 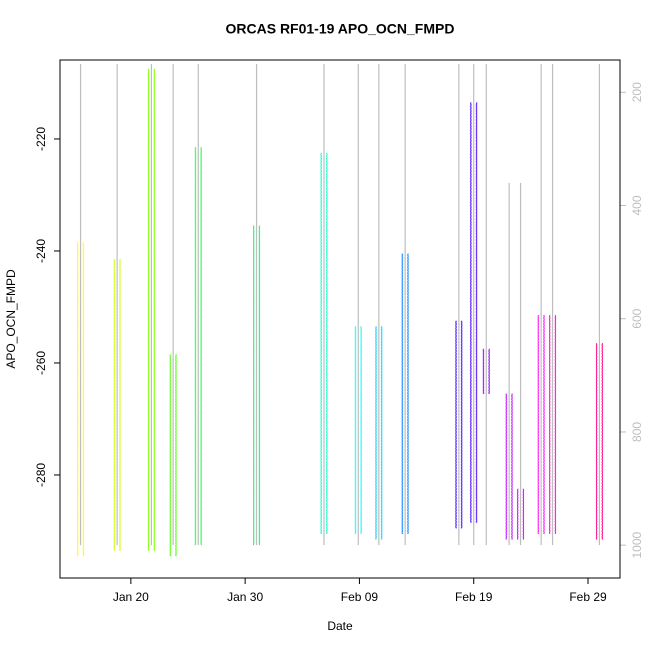 I want to click on y2-tick-label: 800, so click(x=637, y=432).